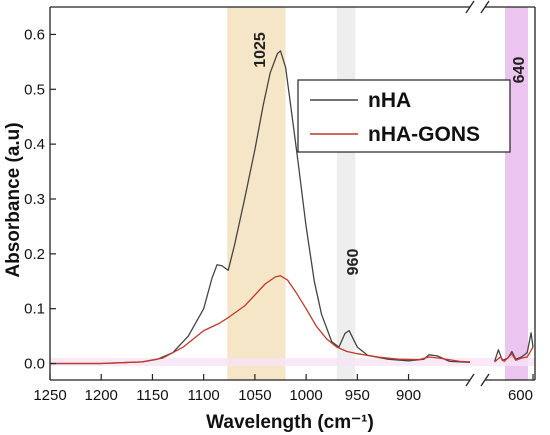  Describe the element at coordinates (305, 395) in the screenshot. I see `x-tick-label: 1000` at that location.